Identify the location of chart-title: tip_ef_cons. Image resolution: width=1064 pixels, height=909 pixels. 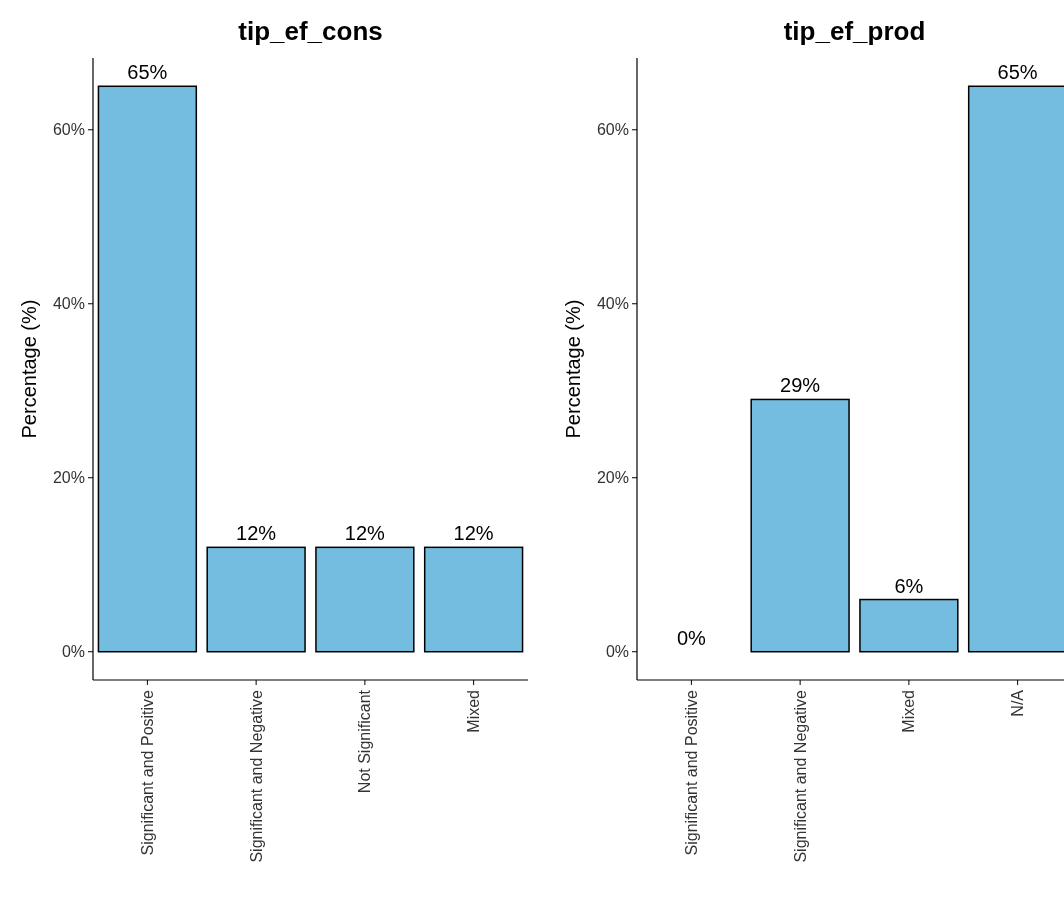
(310, 31).